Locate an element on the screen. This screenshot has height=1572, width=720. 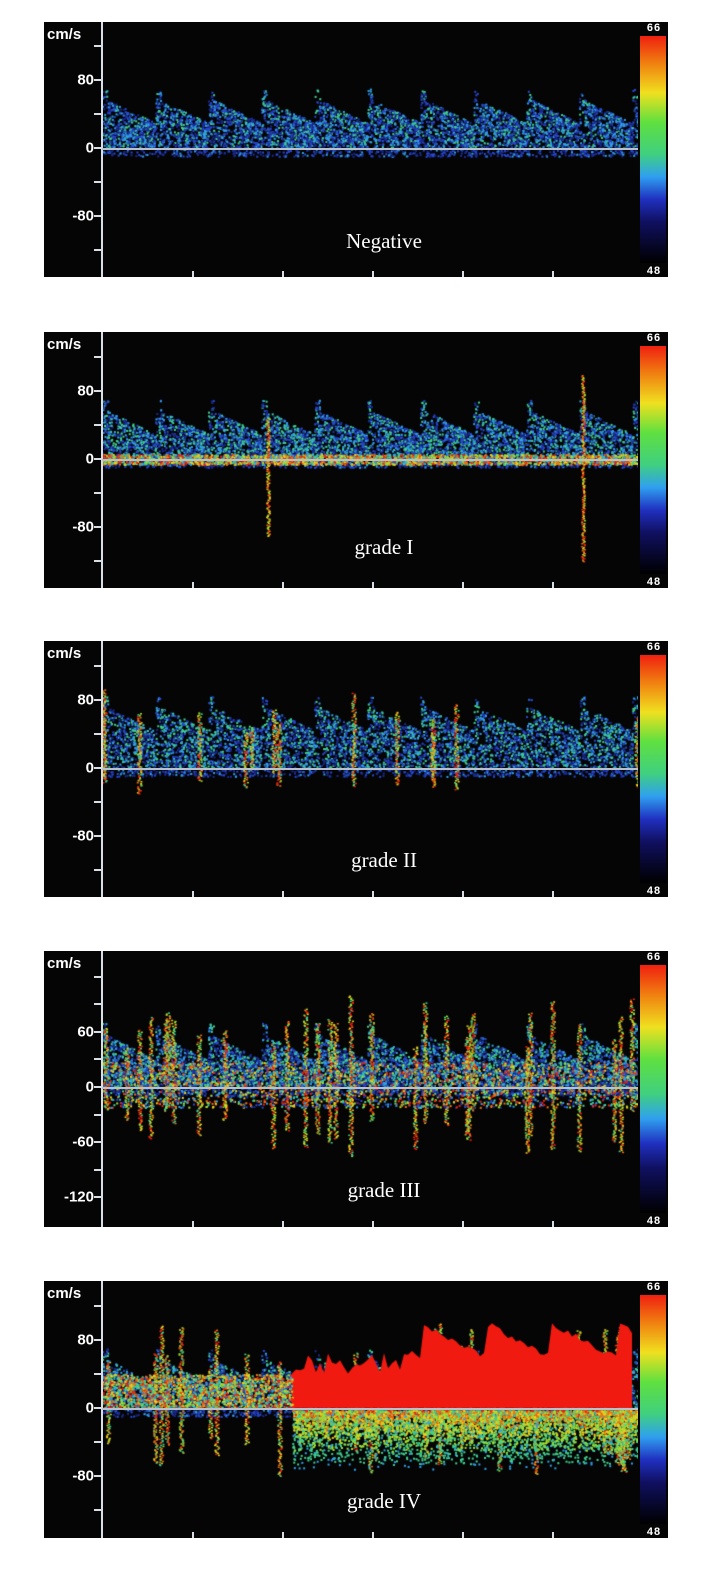
panel-title: grade III is located at coordinates (384, 1190).